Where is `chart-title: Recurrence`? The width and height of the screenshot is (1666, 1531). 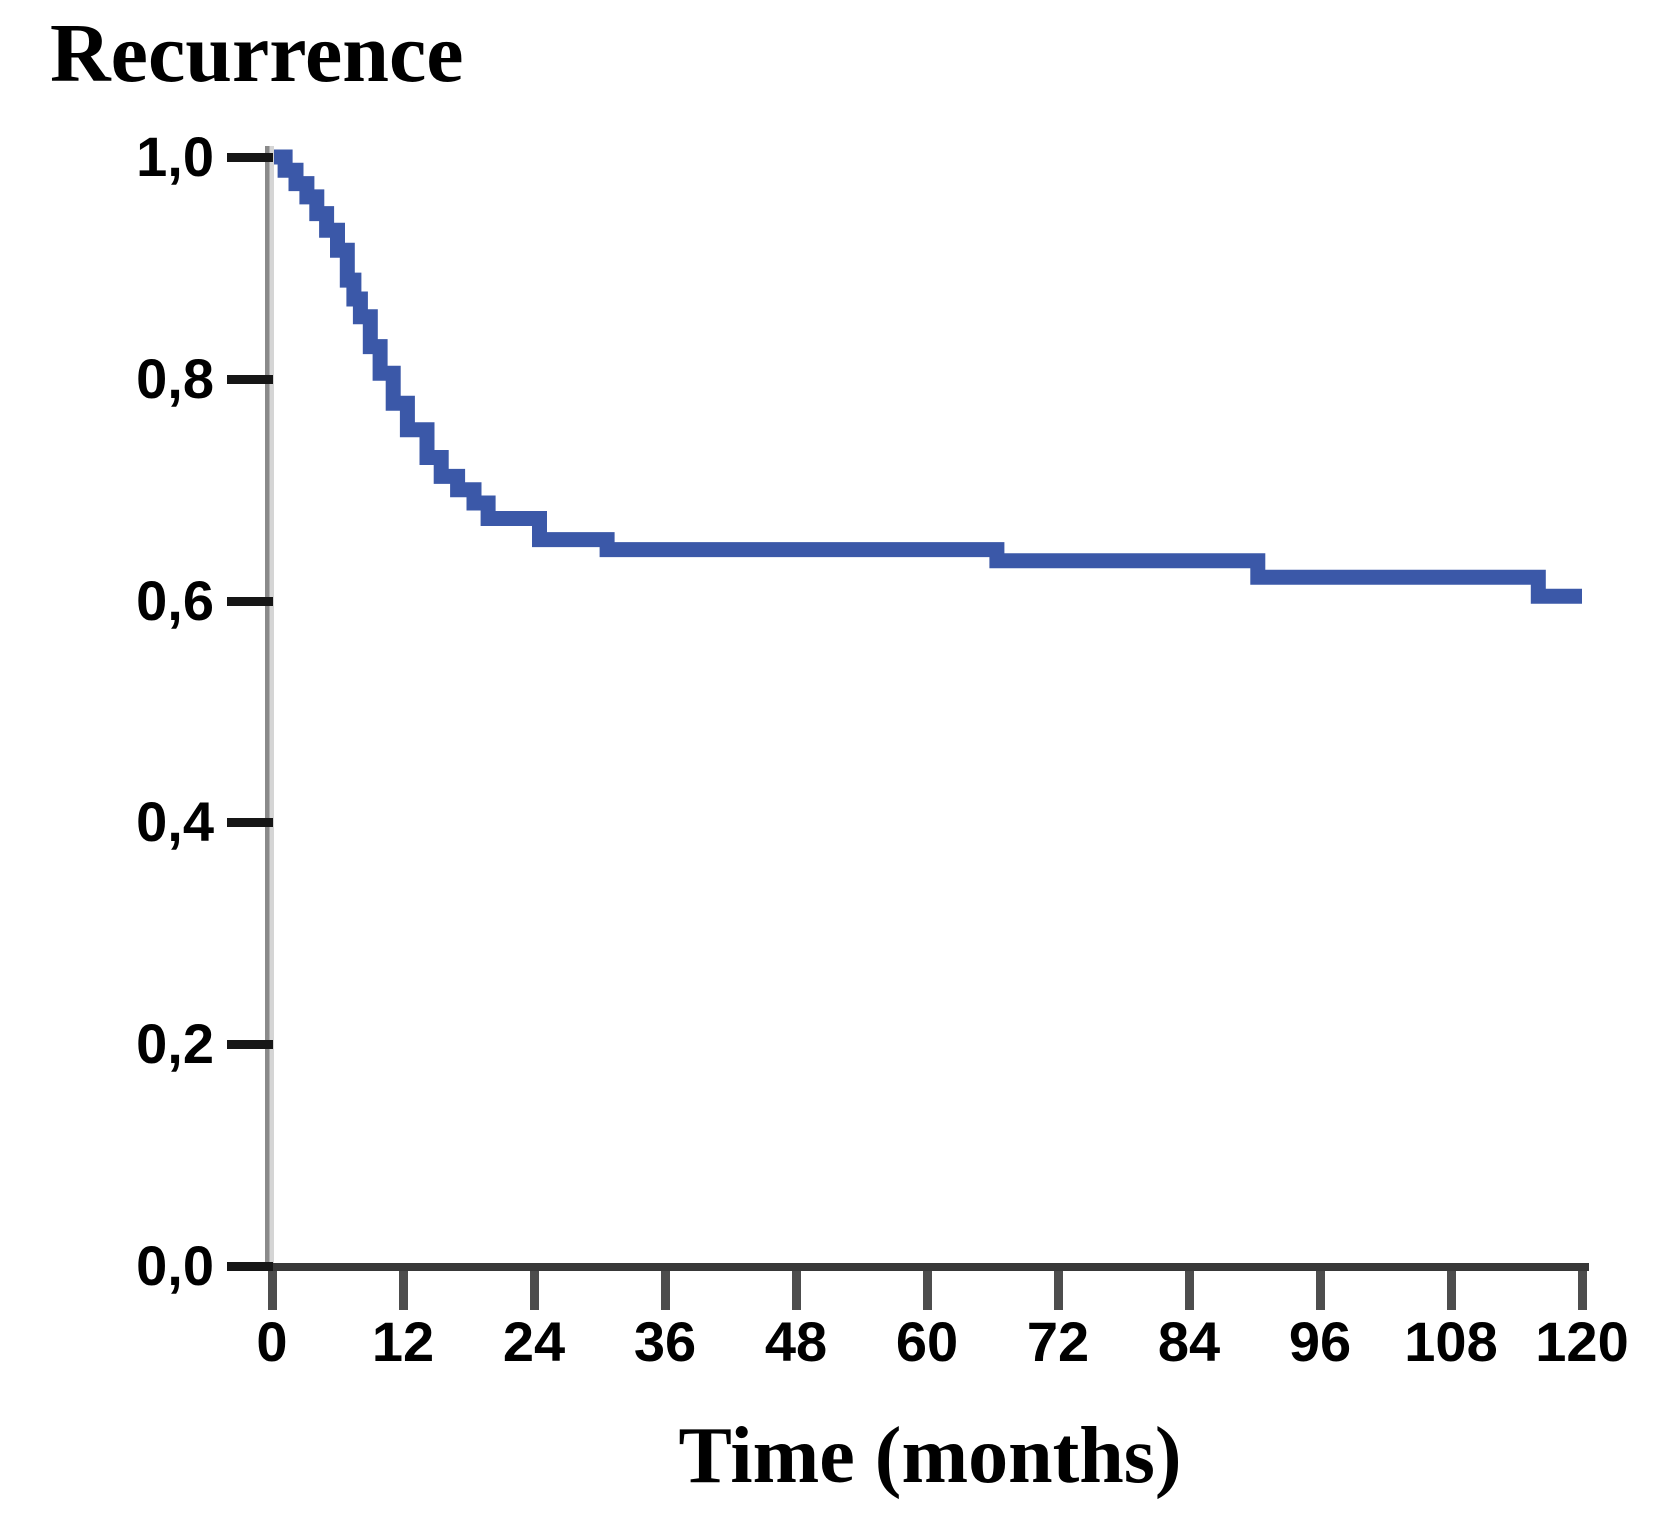 chart-title: Recurrence is located at coordinates (257, 53).